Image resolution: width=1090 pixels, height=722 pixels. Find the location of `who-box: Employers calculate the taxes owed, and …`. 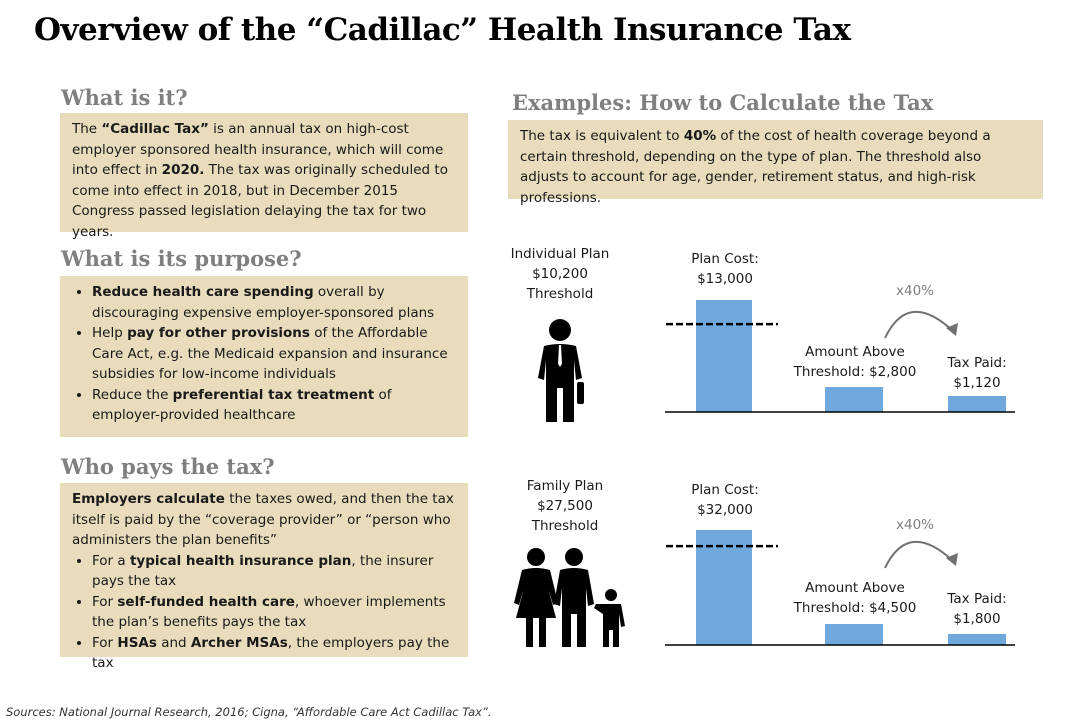

who-box: Employers calculate the taxes owed, and … is located at coordinates (264, 577).